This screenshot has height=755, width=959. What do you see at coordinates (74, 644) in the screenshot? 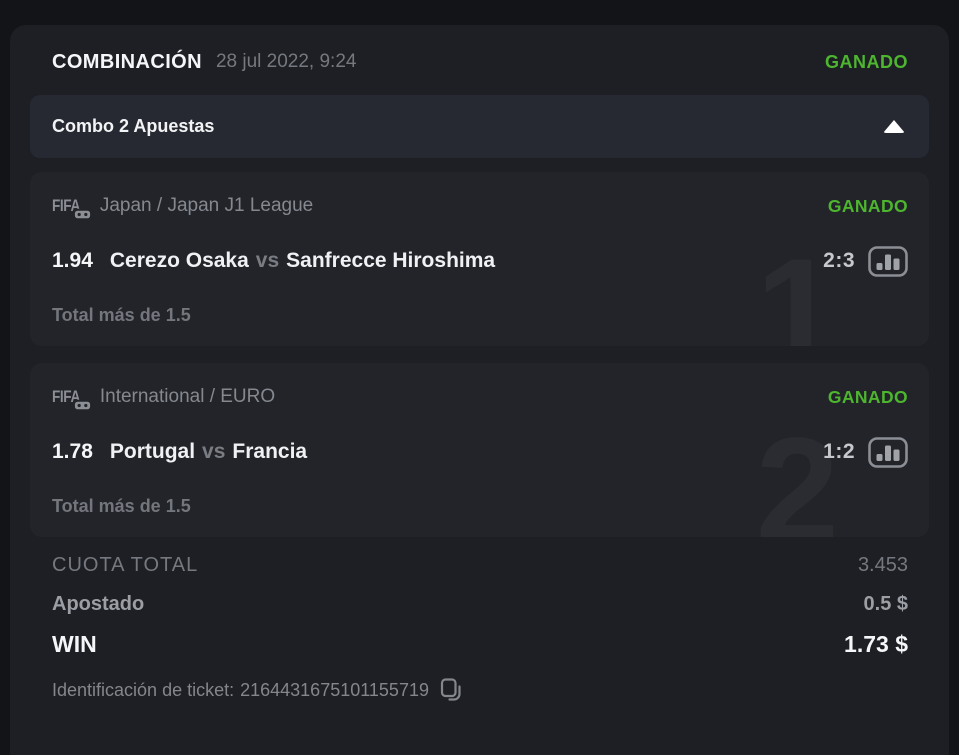
I see `win-label: WIN` at bounding box center [74, 644].